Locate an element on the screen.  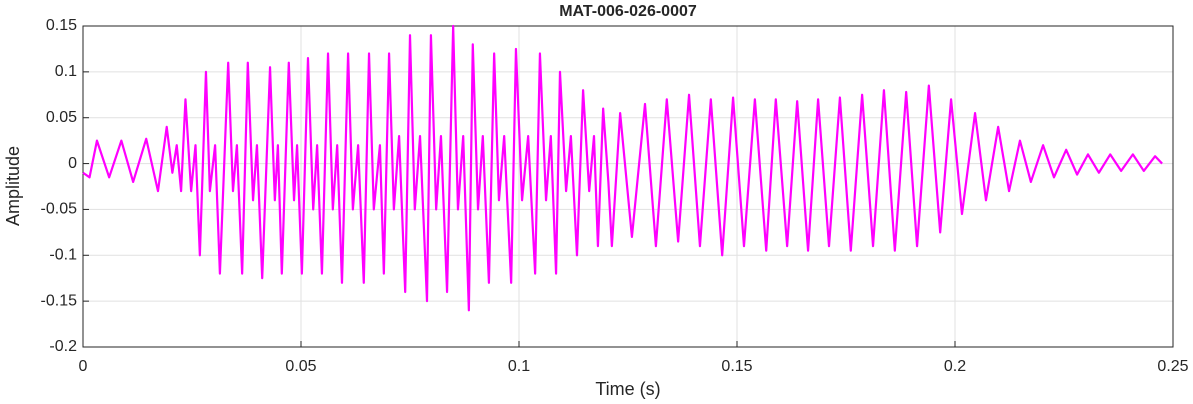
x-tick-label: 0.2 is located at coordinates (955, 366).